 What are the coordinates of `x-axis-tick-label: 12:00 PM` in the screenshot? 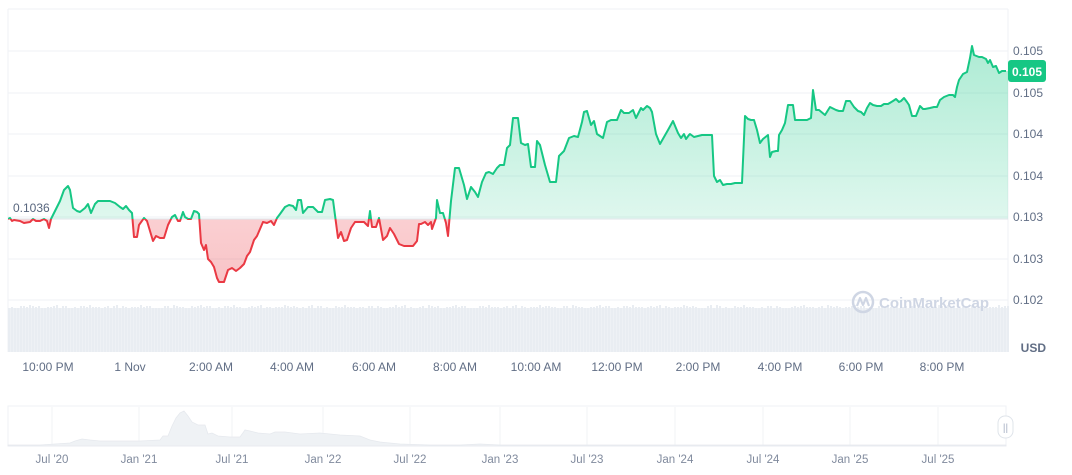 It's located at (616, 367).